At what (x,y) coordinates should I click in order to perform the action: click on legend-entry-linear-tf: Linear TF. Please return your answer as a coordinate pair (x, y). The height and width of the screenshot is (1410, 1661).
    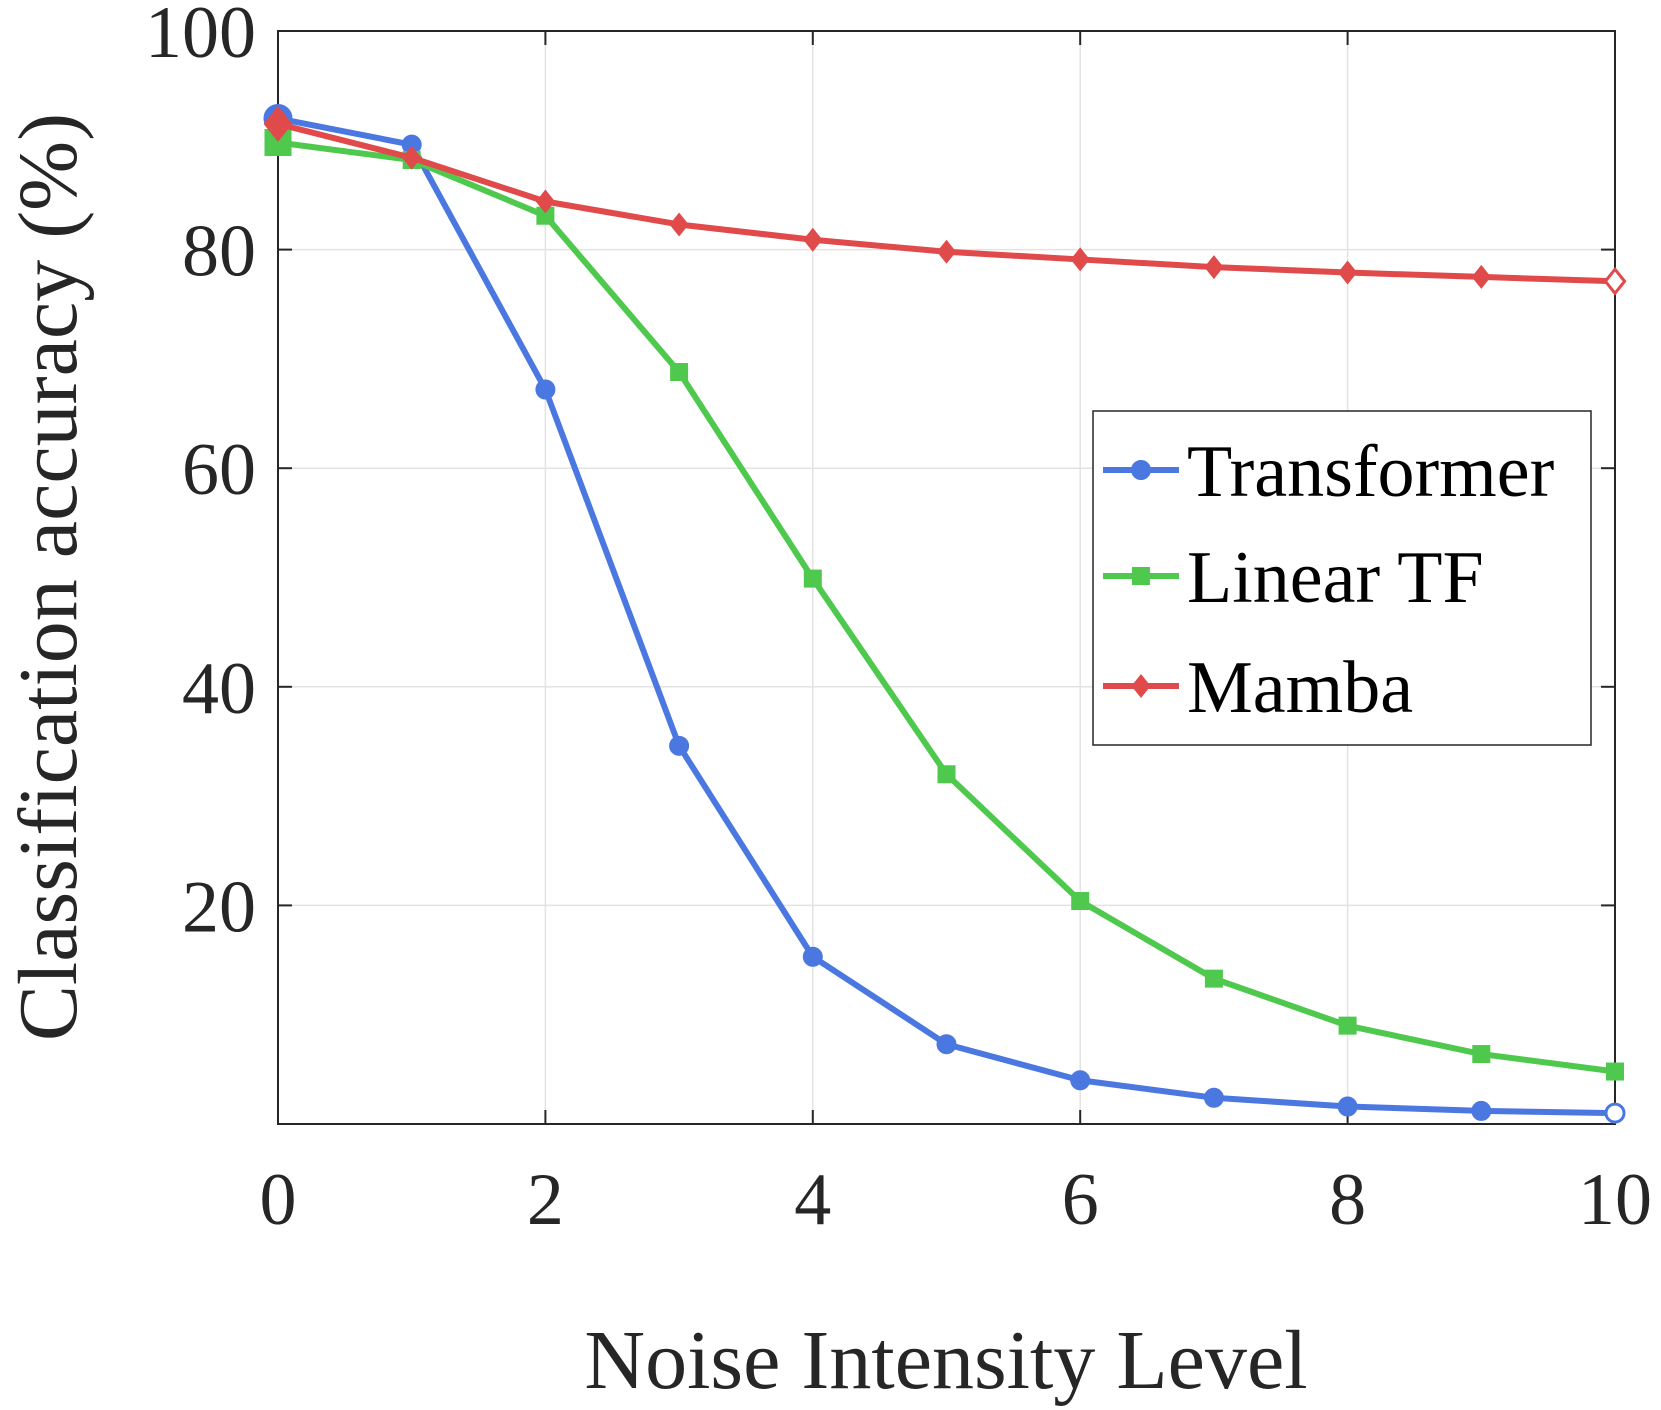
    Looking at the image, I should click on (1293, 578).